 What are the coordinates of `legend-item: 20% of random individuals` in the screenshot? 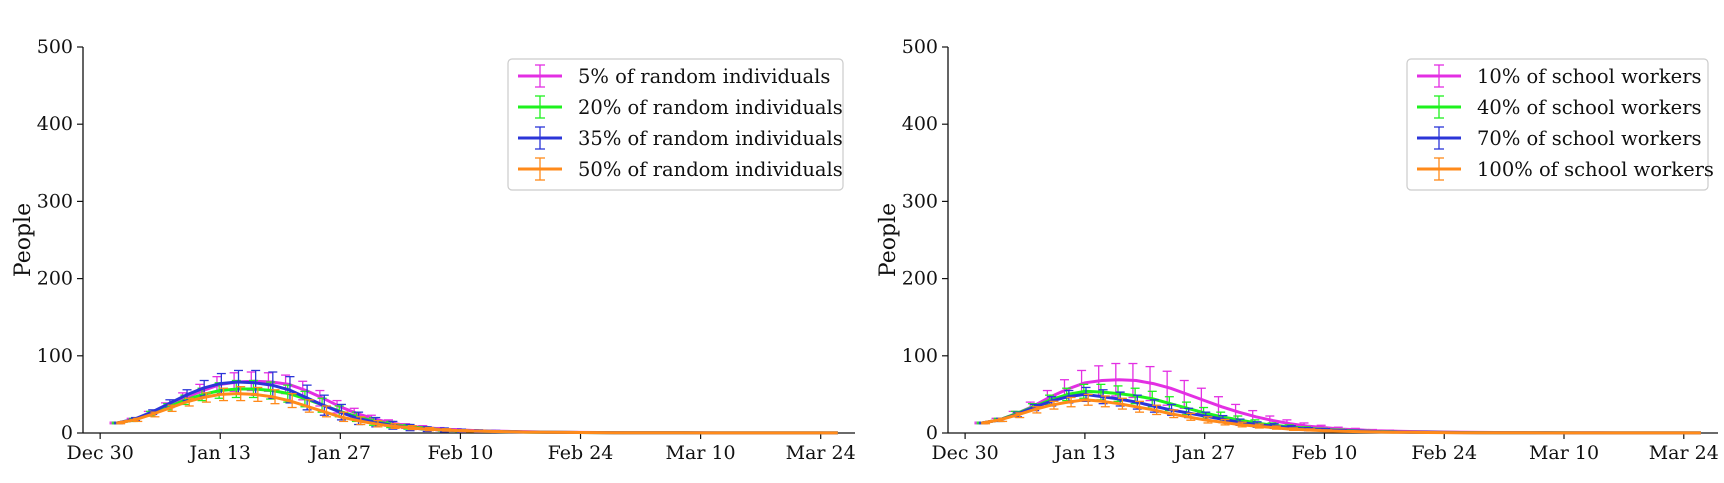 It's located at (680, 107).